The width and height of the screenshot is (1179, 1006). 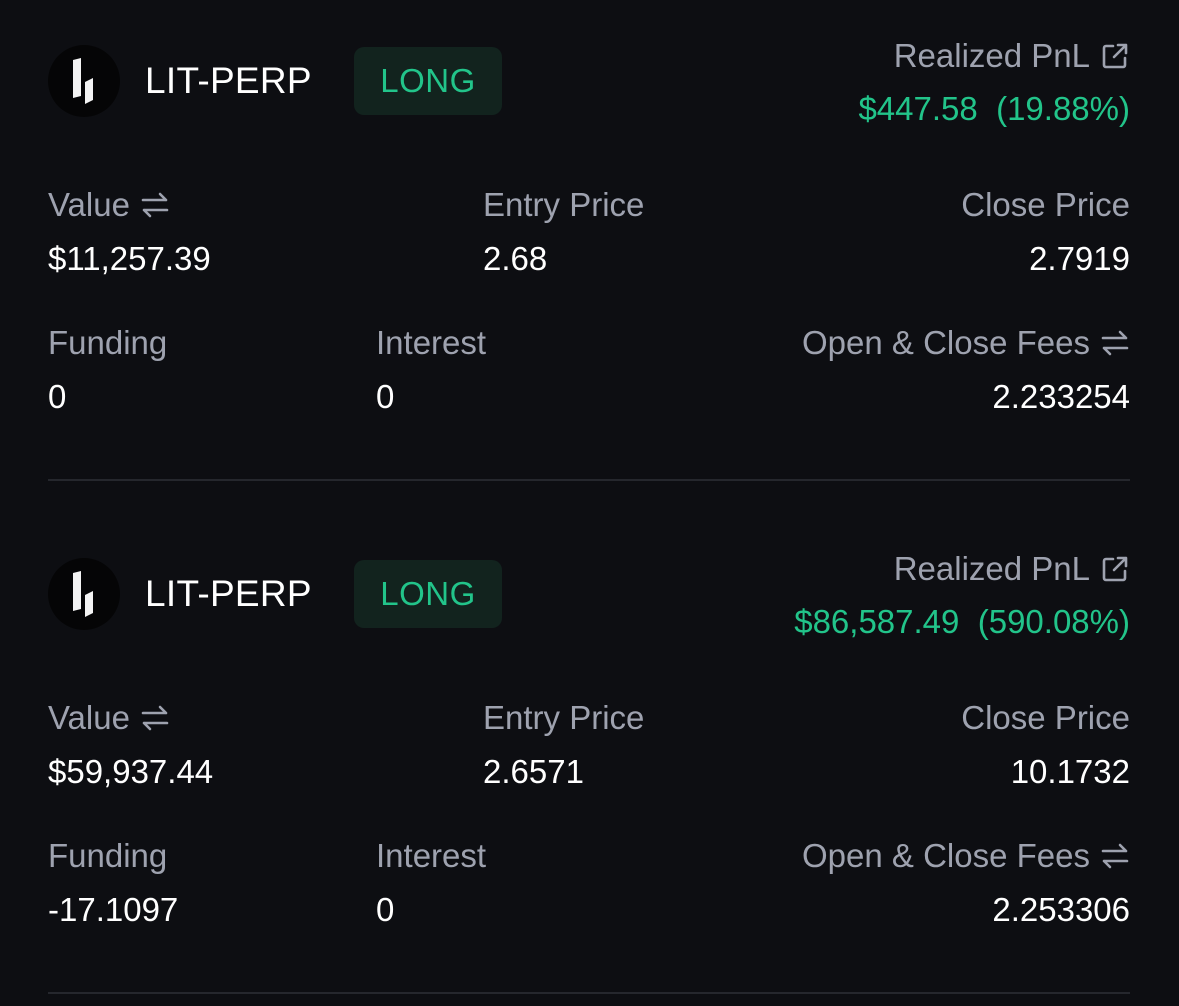 What do you see at coordinates (1079, 258) in the screenshot?
I see `close-price-value: 2.7919` at bounding box center [1079, 258].